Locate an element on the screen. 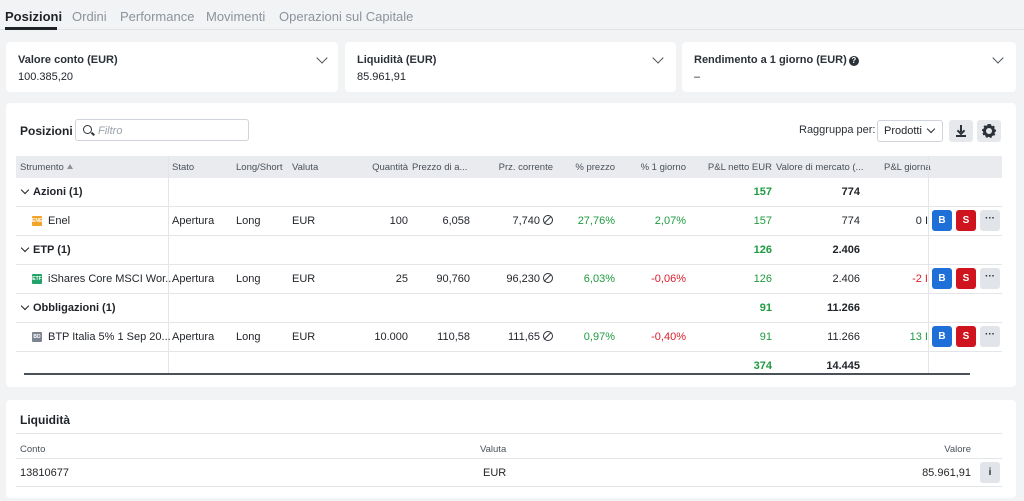  kpi-label-text: Rendimento a 1 giorno (EUR) is located at coordinates (770, 60).